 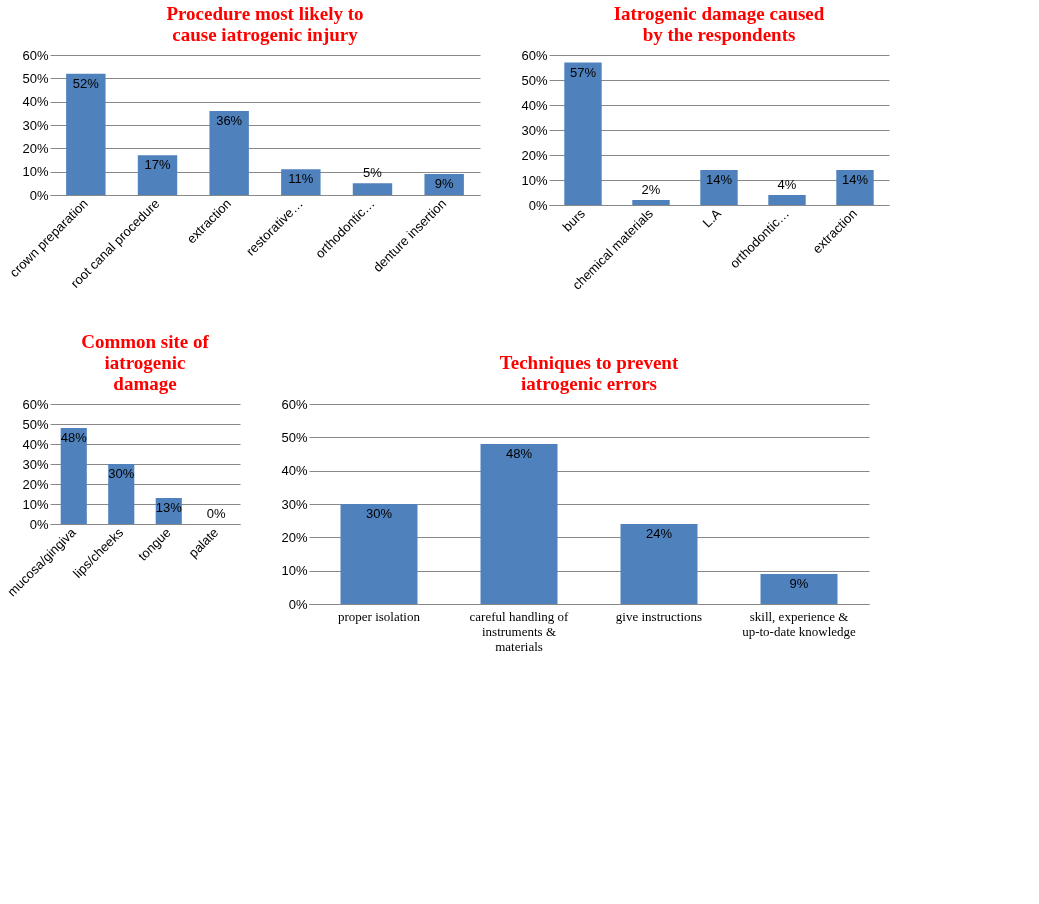 What do you see at coordinates (519, 631) in the screenshot?
I see `x-tick-label: careful handling of instruments & materials` at bounding box center [519, 631].